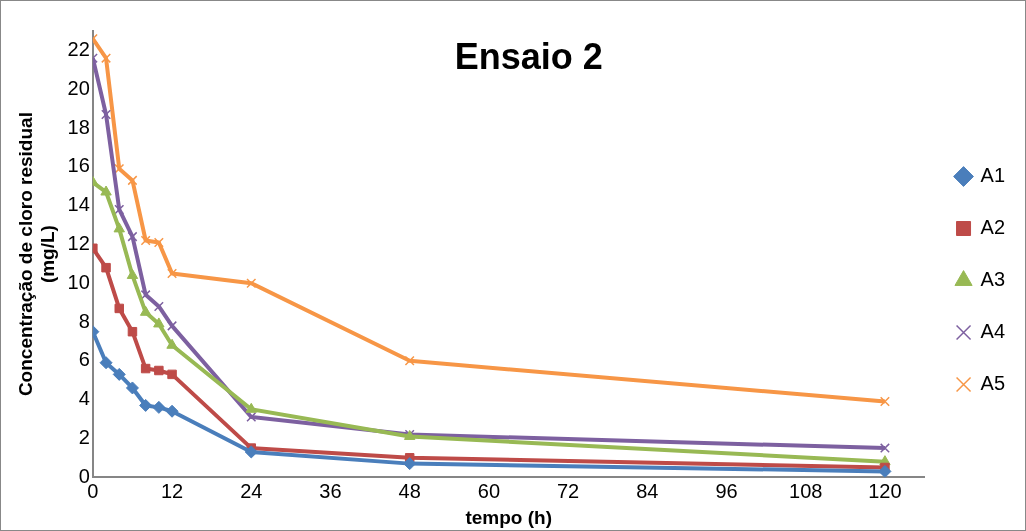 Image resolution: width=1026 pixels, height=531 pixels. Describe the element at coordinates (993, 175) in the screenshot. I see `legend-label: A1` at that location.